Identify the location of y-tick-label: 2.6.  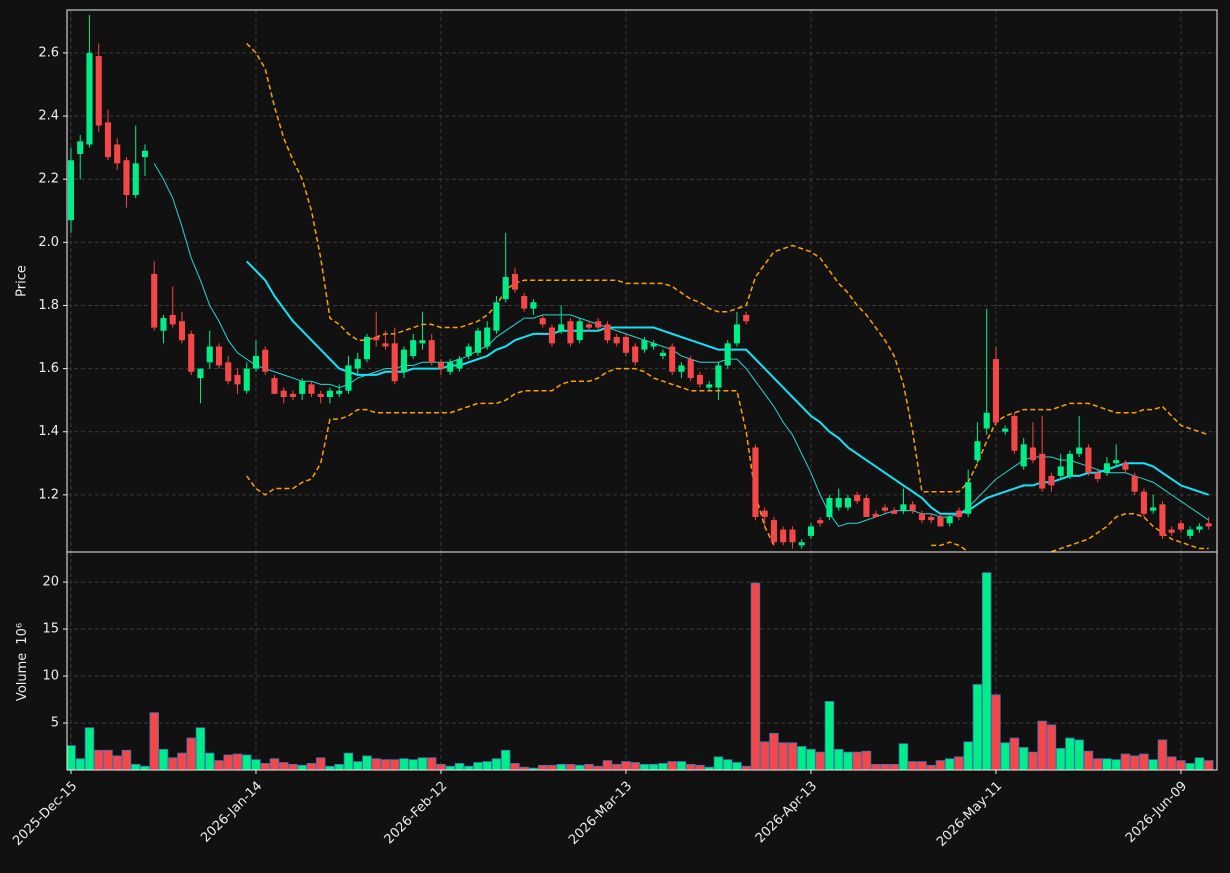
(48, 52).